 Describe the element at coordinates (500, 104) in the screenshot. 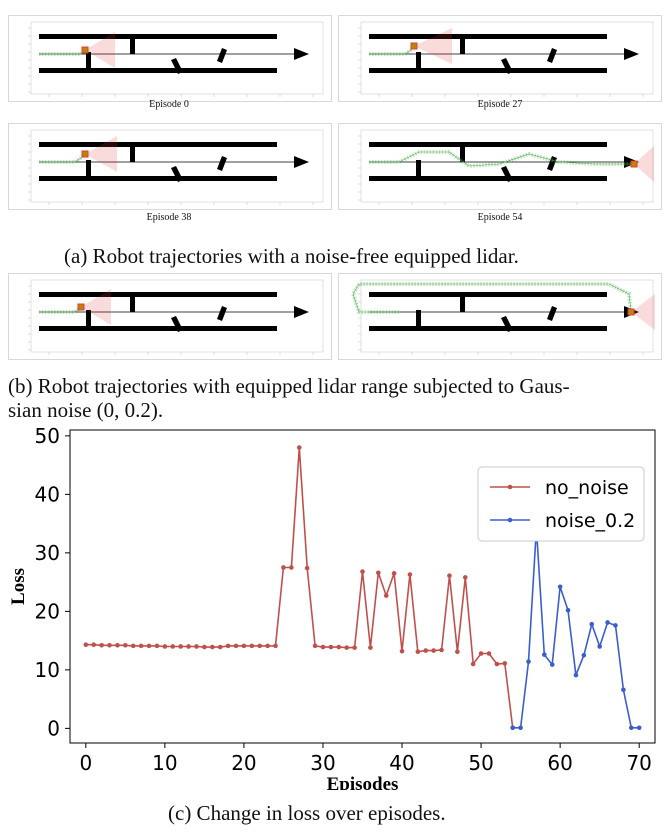

I see `episode-label-27: Episode 27` at that location.